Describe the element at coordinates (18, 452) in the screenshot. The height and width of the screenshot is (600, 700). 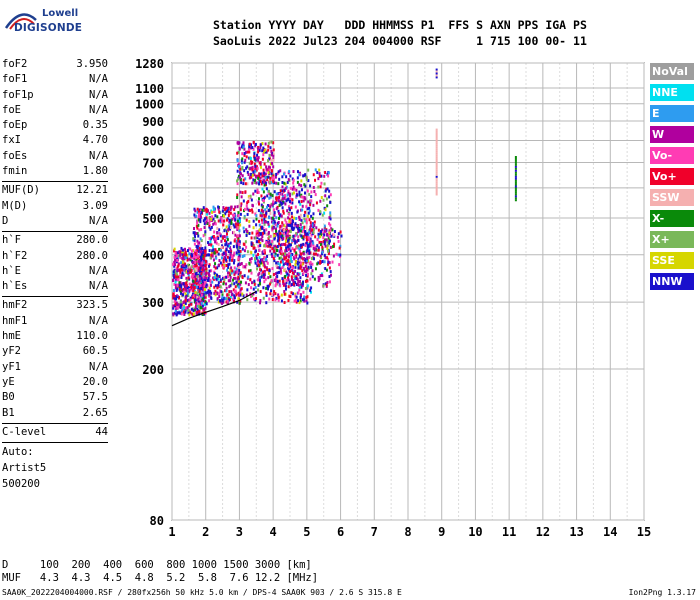
I see `auto-label: Auto:` at that location.